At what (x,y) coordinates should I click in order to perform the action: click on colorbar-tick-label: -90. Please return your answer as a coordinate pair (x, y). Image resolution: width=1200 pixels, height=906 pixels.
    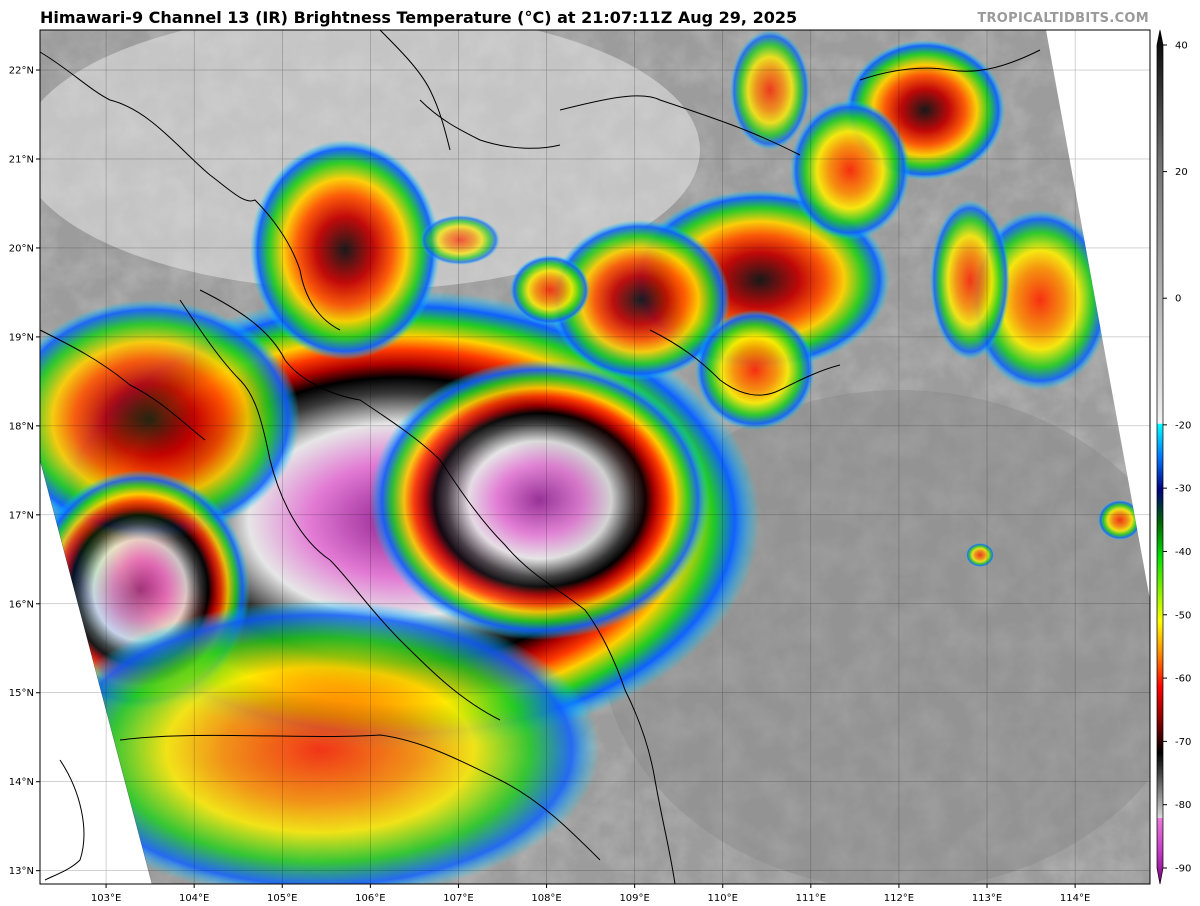
    Looking at the image, I should click on (1183, 869).